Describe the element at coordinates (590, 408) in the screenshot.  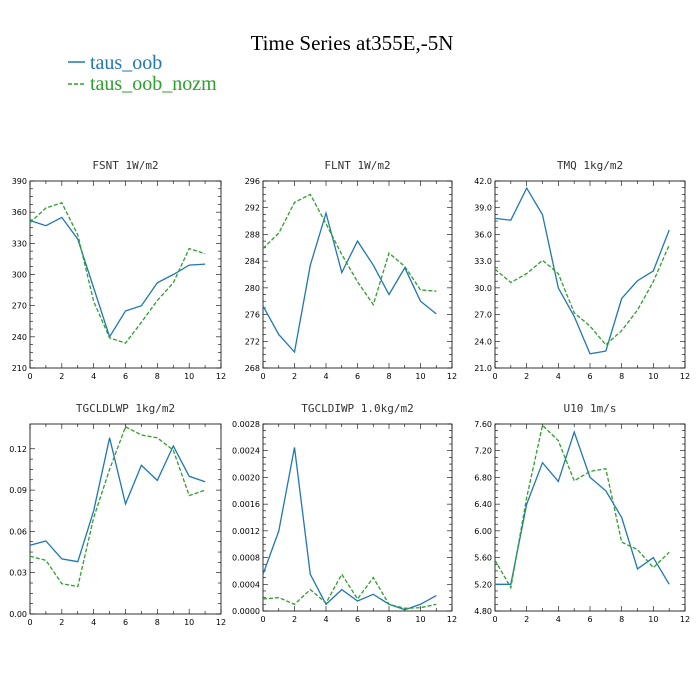
I see `panel-title: U10 1m/s` at that location.